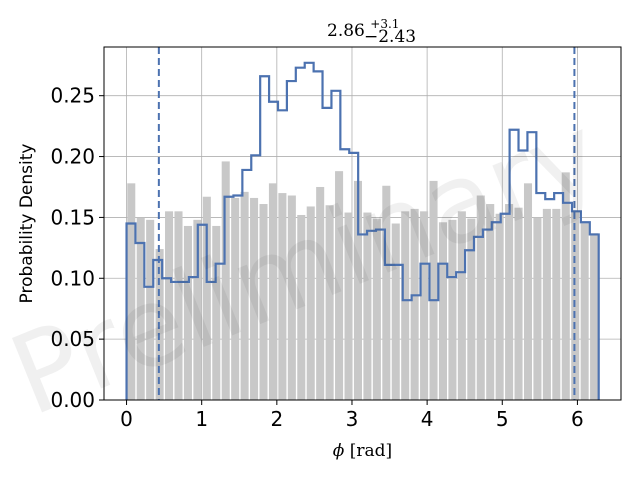  I want to click on x-axis-symbol: ϕ, so click(339, 451).